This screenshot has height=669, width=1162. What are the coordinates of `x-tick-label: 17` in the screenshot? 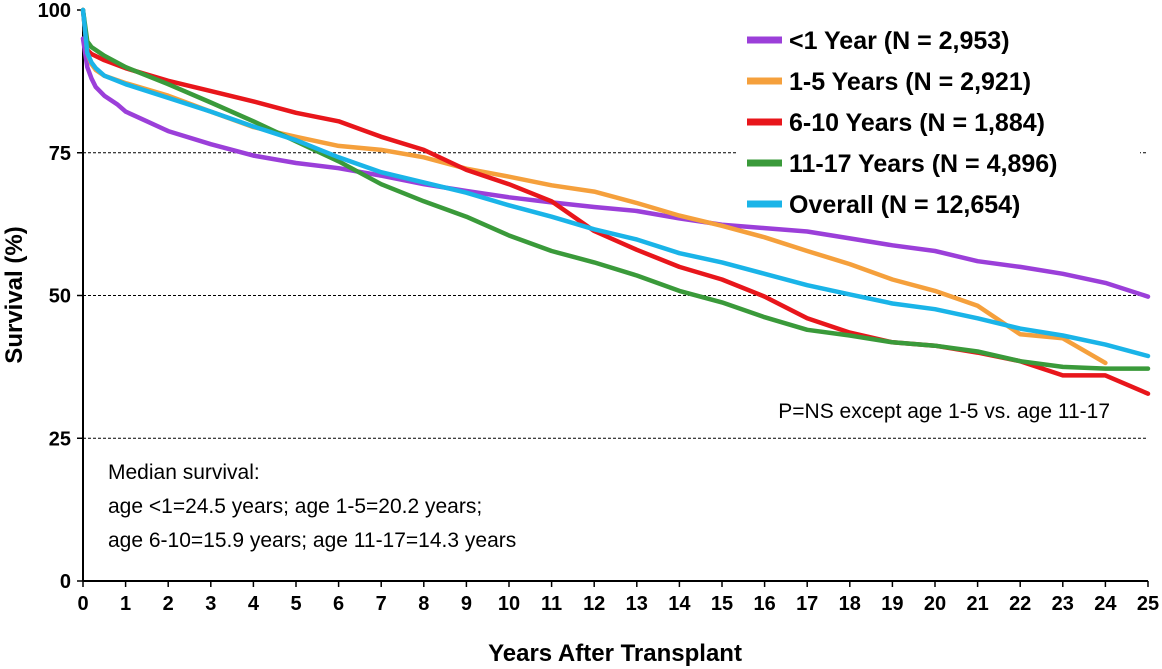 It's located at (807, 604).